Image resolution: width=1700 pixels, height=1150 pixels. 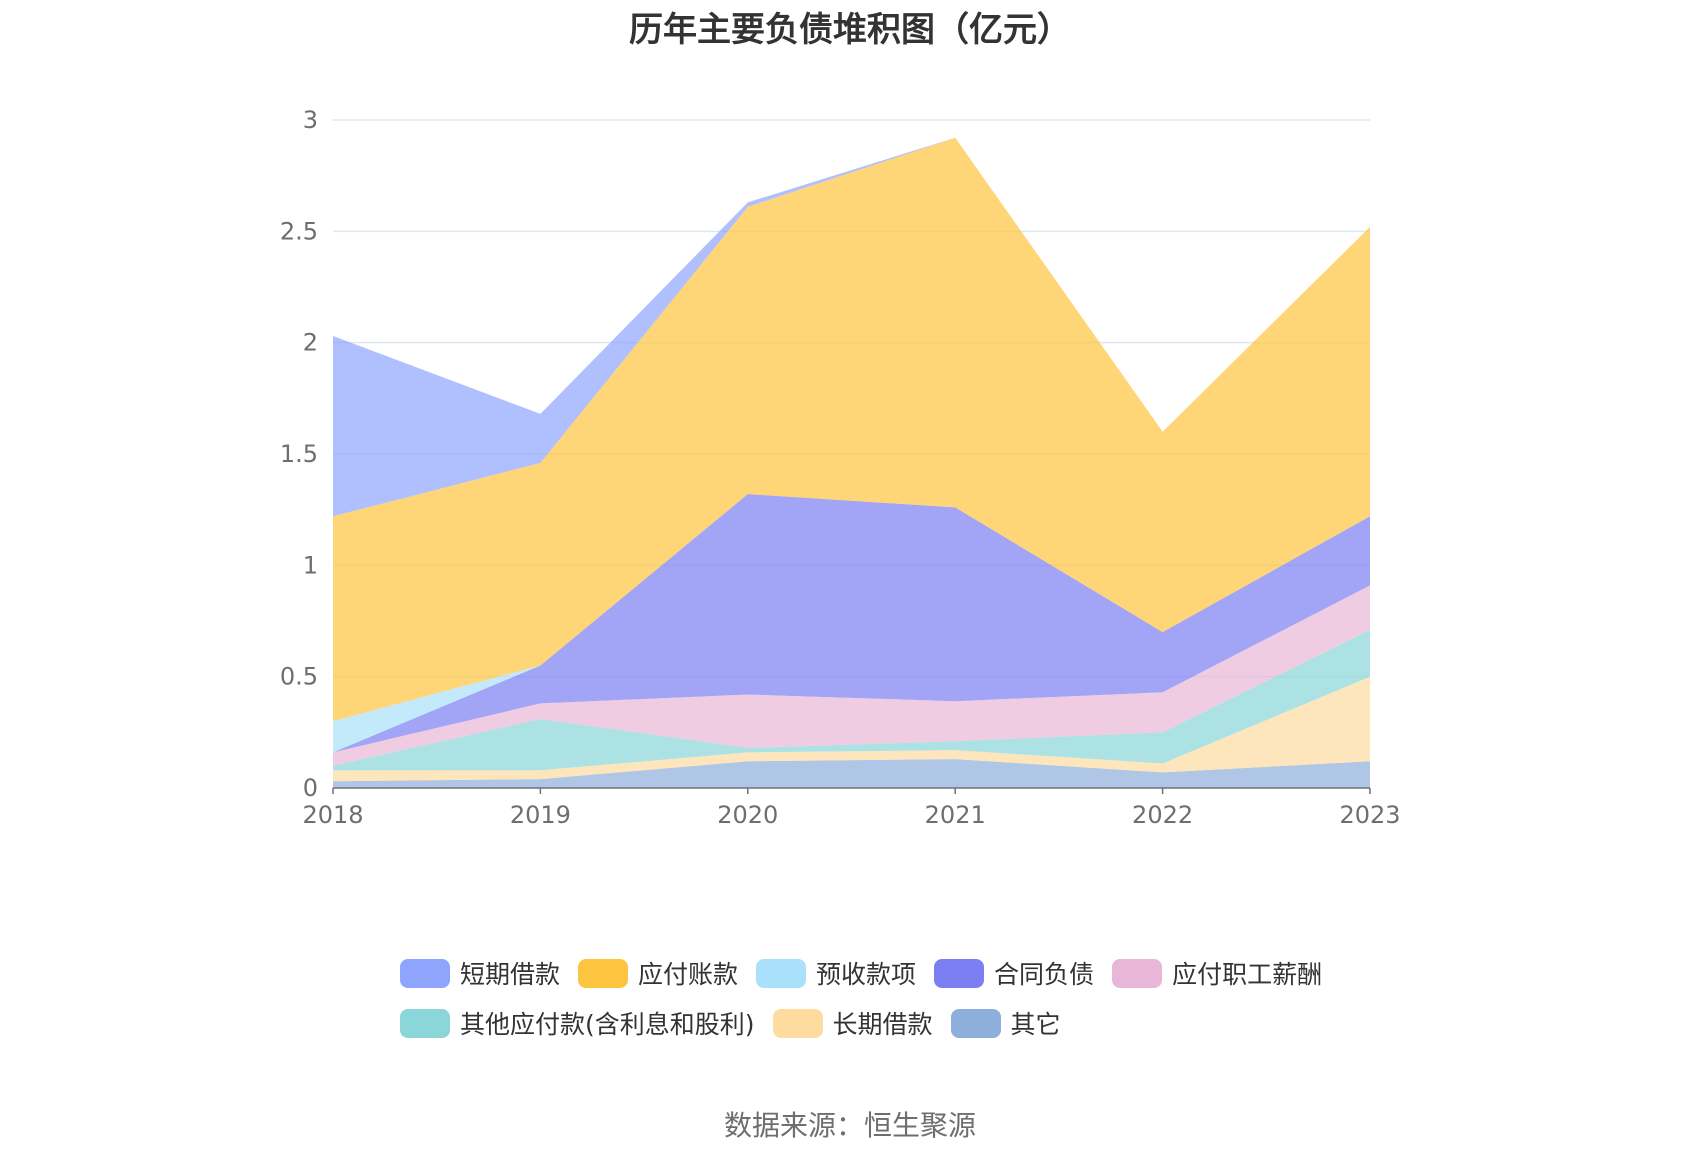 I want to click on legend-label: 合同负债, so click(x=1044, y=974).